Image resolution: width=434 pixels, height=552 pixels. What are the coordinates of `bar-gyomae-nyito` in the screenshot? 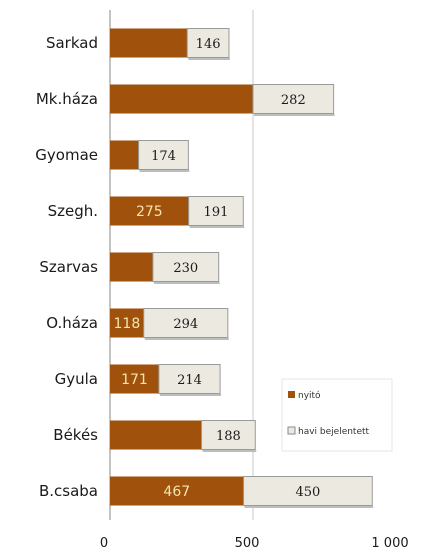 It's located at (124, 155).